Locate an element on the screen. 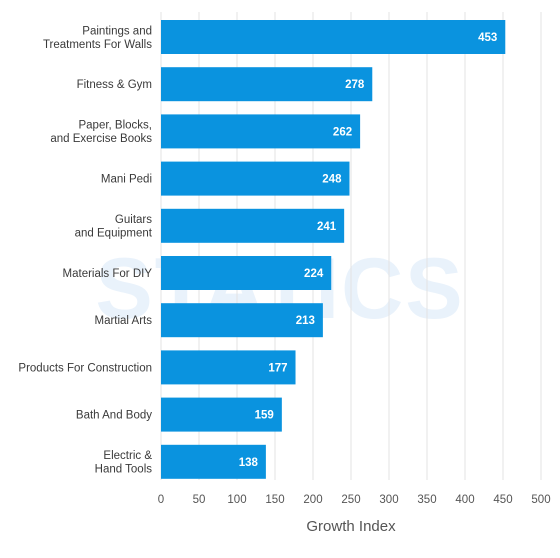 This screenshot has height=558, width=560. bar-value-label: 138 is located at coordinates (249, 463).